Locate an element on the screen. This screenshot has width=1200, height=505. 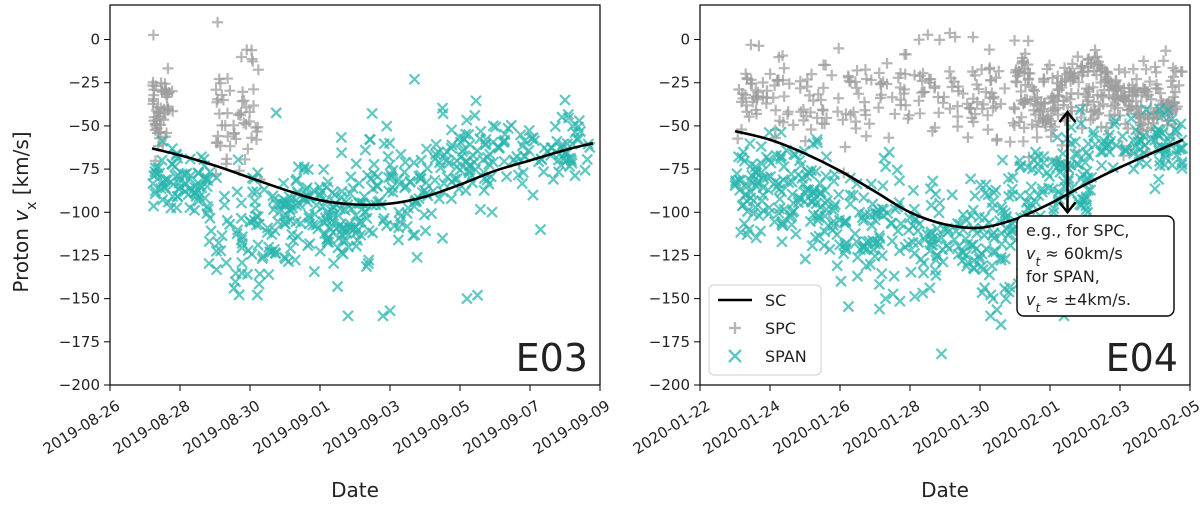
y-tick-label: 0 is located at coordinates (95, 40).